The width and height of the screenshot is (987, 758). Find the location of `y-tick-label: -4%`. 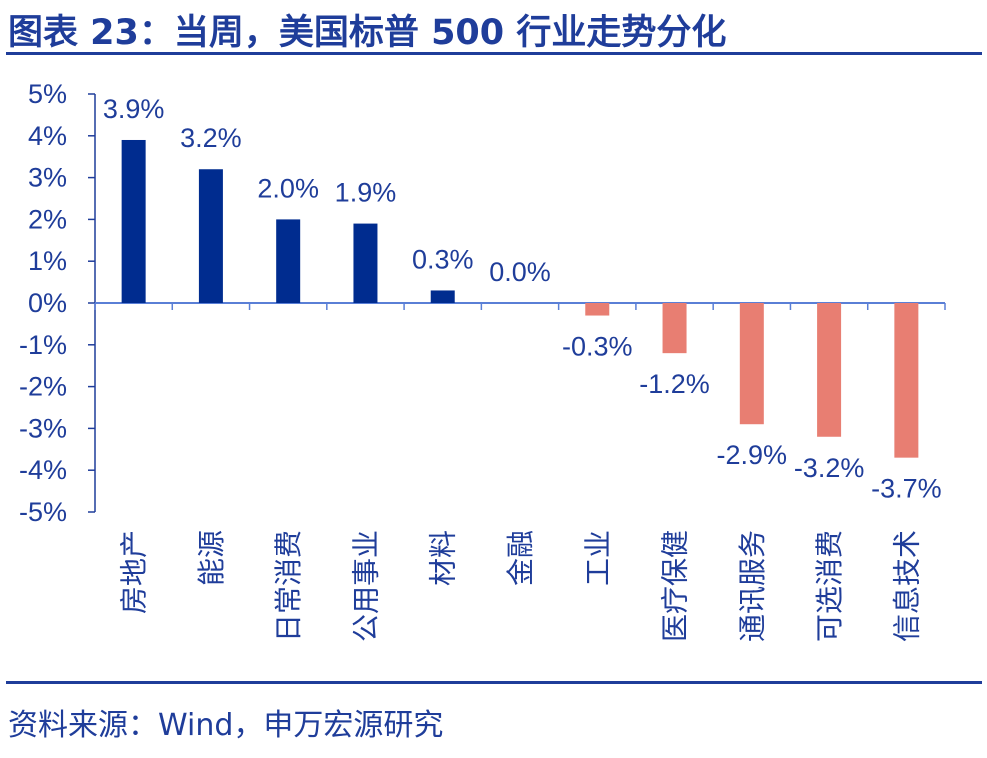

y-tick-label: -4% is located at coordinates (43, 470).